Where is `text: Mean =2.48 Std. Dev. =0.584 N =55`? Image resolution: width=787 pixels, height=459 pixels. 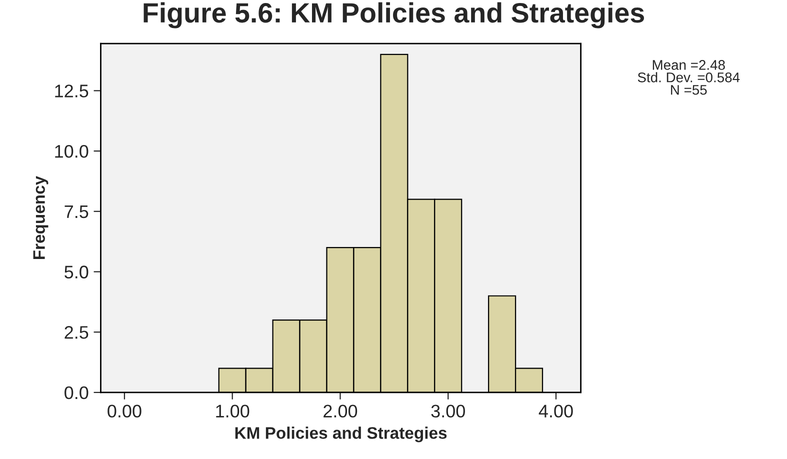 text: Mean =2.48 Std. Dev. =0.584 N =55 is located at coordinates (689, 77).